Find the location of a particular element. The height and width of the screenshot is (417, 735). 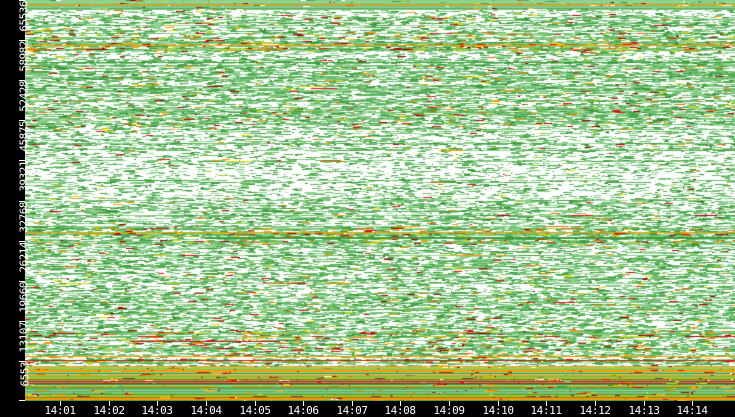

x-axis-label: 14:14 is located at coordinates (692, 410).